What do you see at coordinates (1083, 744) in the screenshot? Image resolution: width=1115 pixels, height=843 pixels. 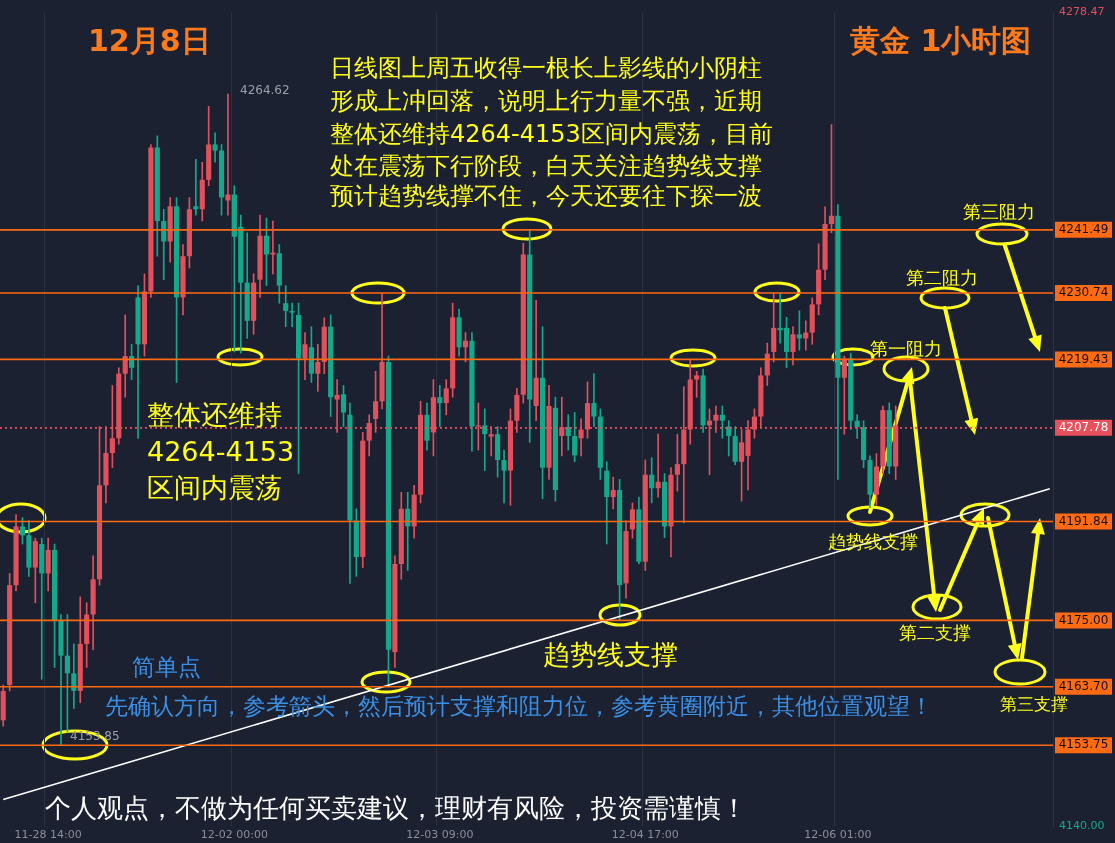 I see `ref-line-label: 4153.75` at bounding box center [1083, 744].